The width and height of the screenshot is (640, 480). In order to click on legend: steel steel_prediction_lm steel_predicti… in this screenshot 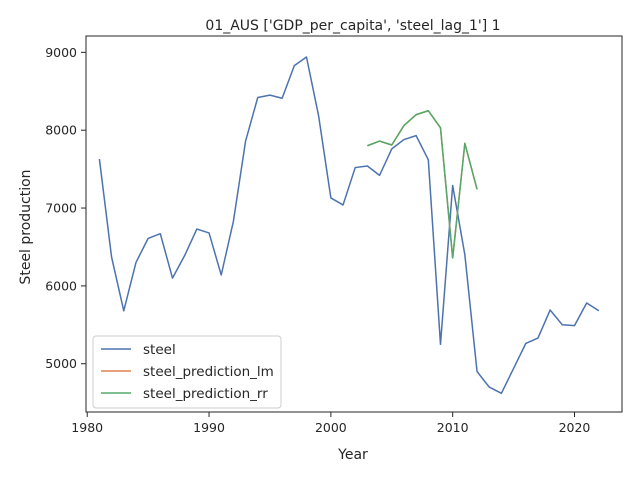, I will do `click(187, 372)`.